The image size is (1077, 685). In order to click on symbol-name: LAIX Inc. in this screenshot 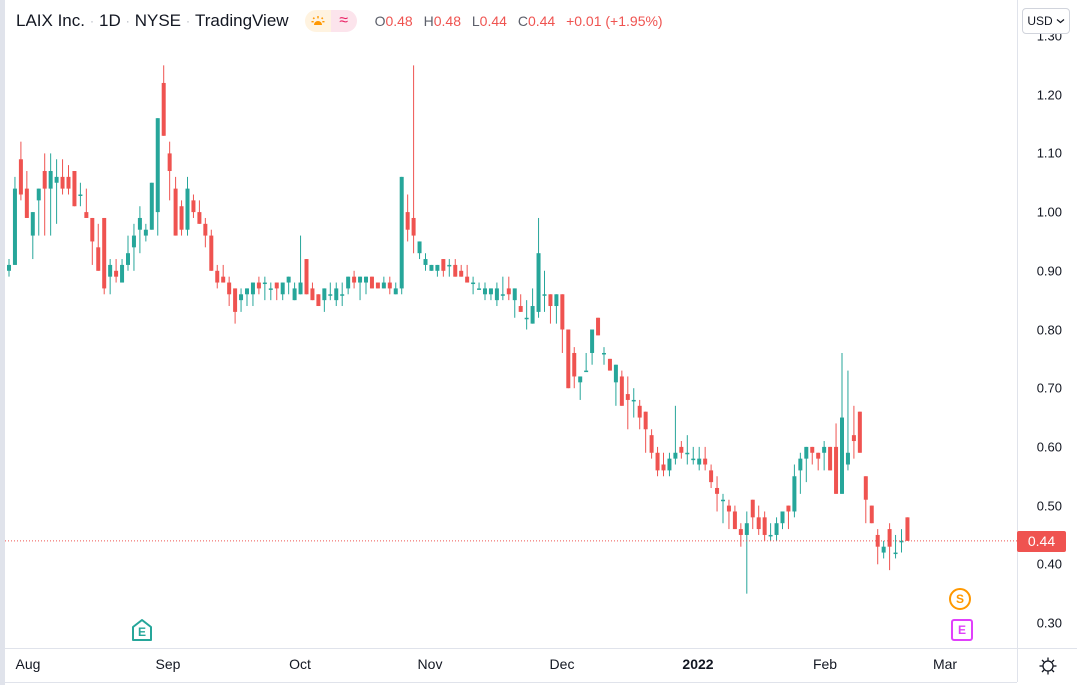, I will do `click(50, 20)`.